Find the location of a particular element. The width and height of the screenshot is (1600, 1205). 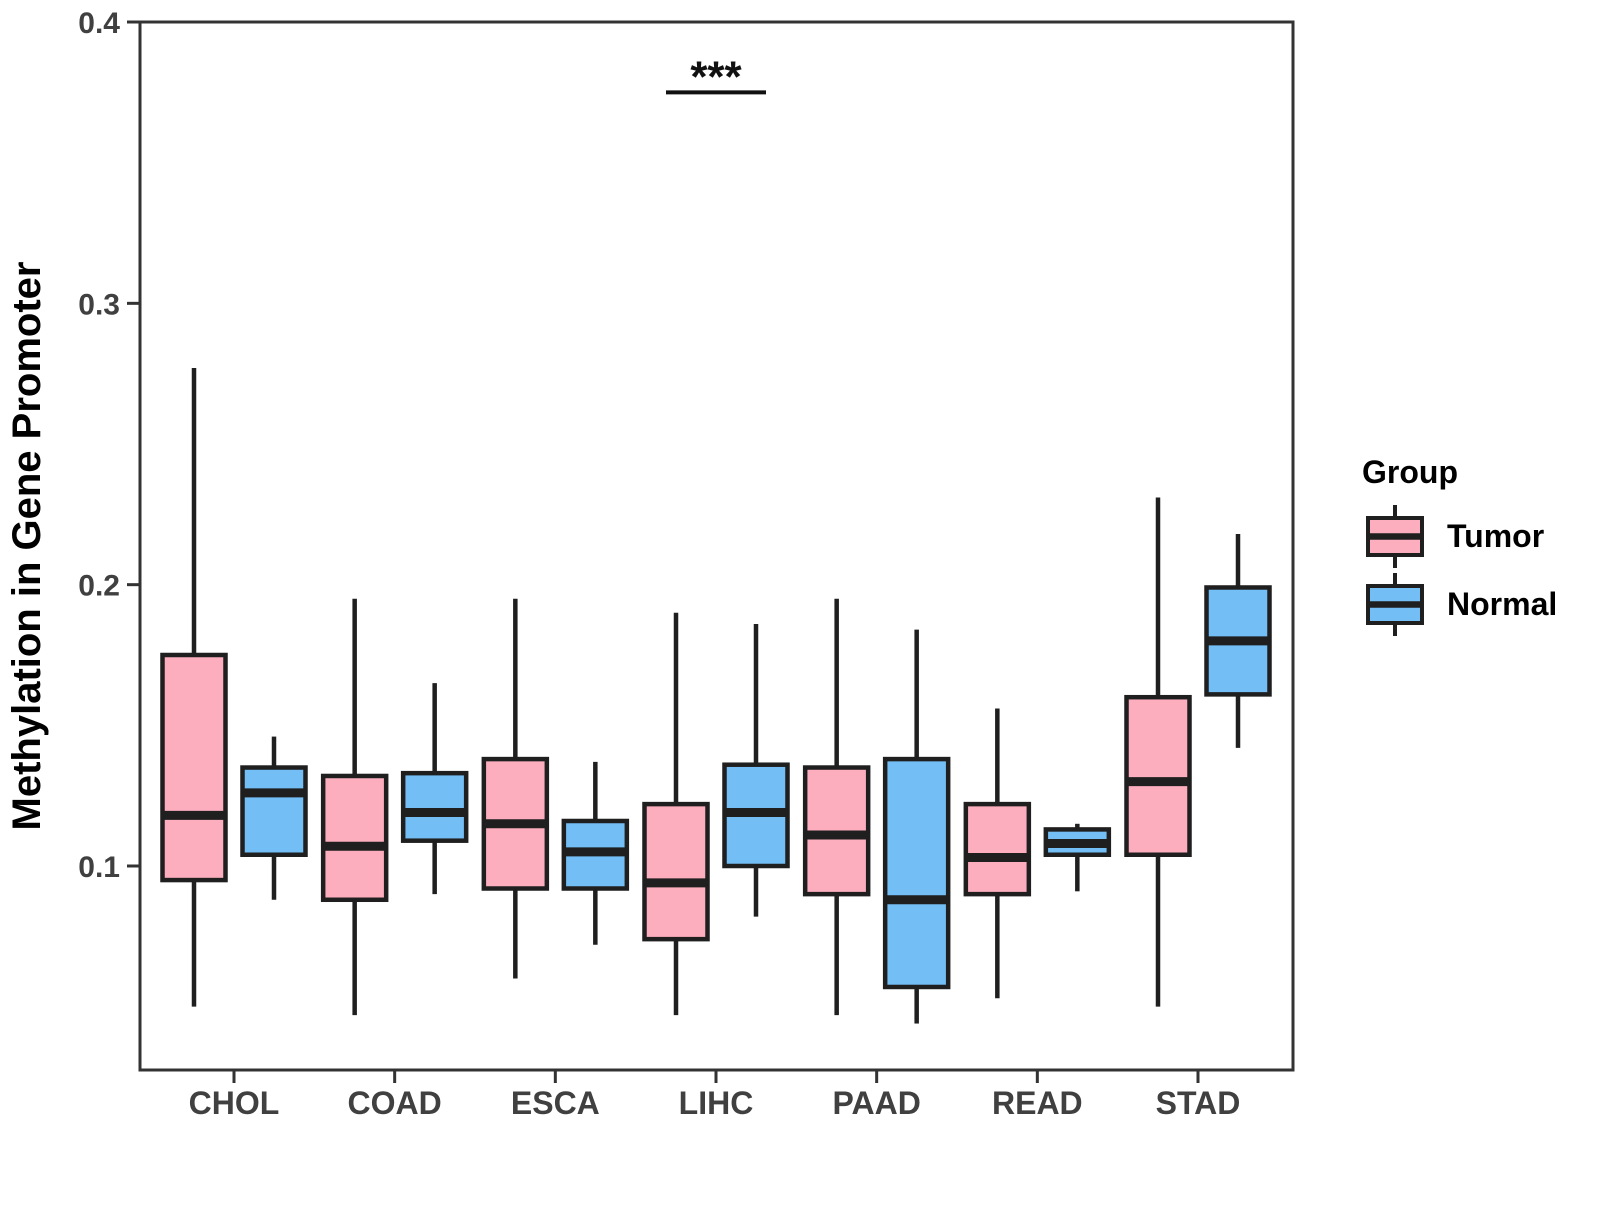

boxplot-read-normal is located at coordinates (1077, 857).